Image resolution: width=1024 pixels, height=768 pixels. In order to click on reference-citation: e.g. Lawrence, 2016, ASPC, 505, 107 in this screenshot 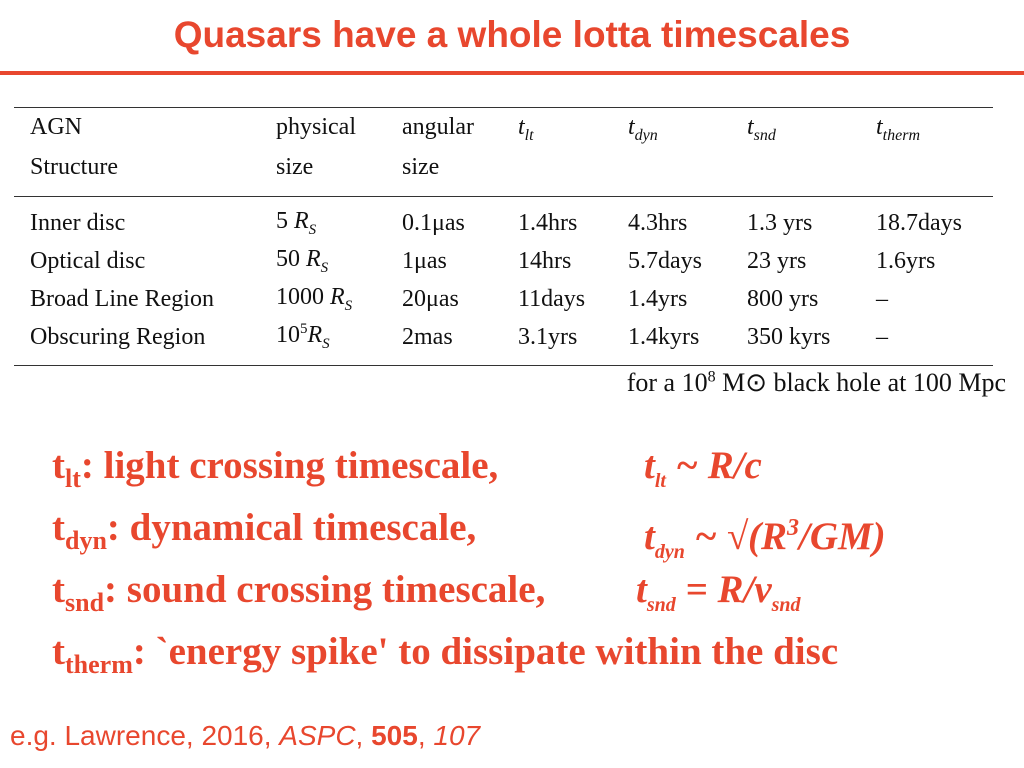, I will do `click(245, 735)`.